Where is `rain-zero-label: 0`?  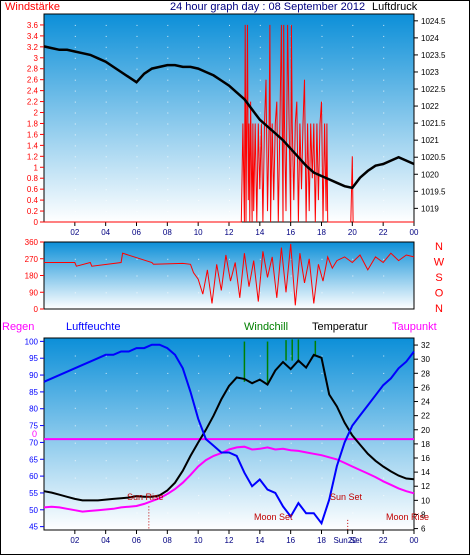
rain-zero-label: 0 is located at coordinates (34, 434).